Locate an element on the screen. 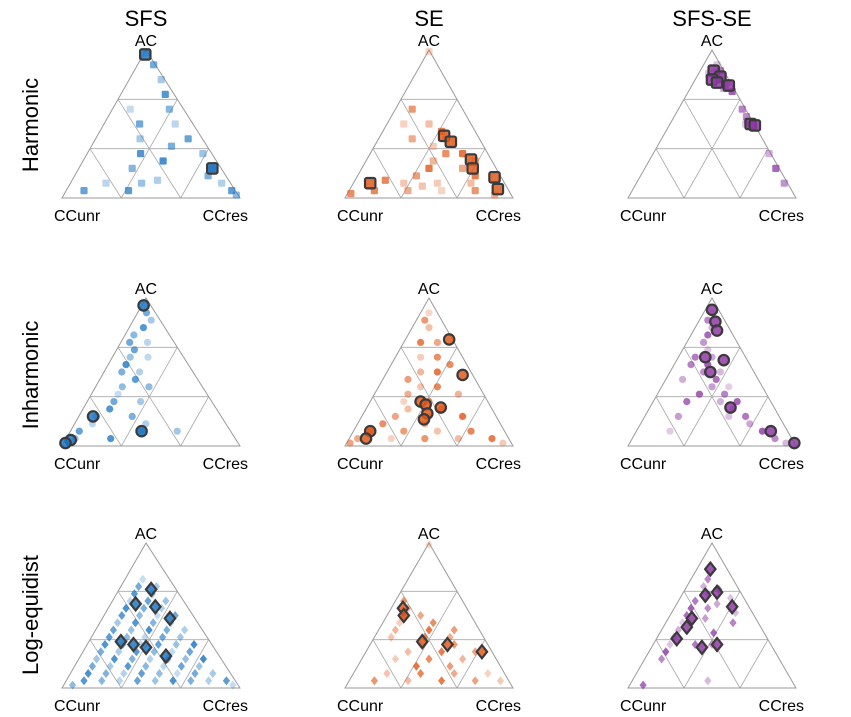 This screenshot has width=851, height=717. row-title-inharmonic: Inharmonic is located at coordinates (30, 375).